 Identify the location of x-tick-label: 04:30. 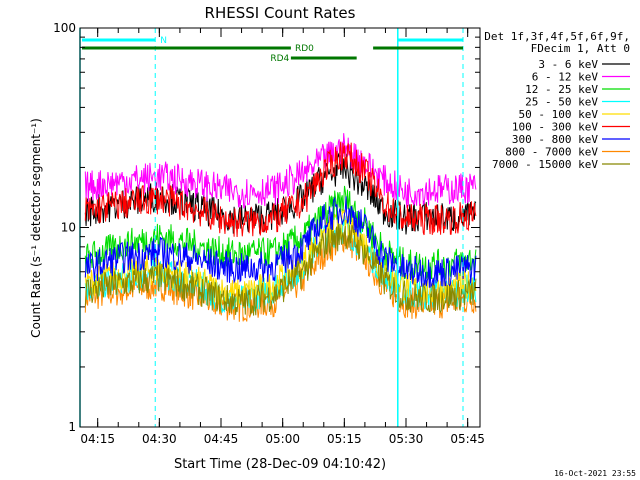
(159, 439).